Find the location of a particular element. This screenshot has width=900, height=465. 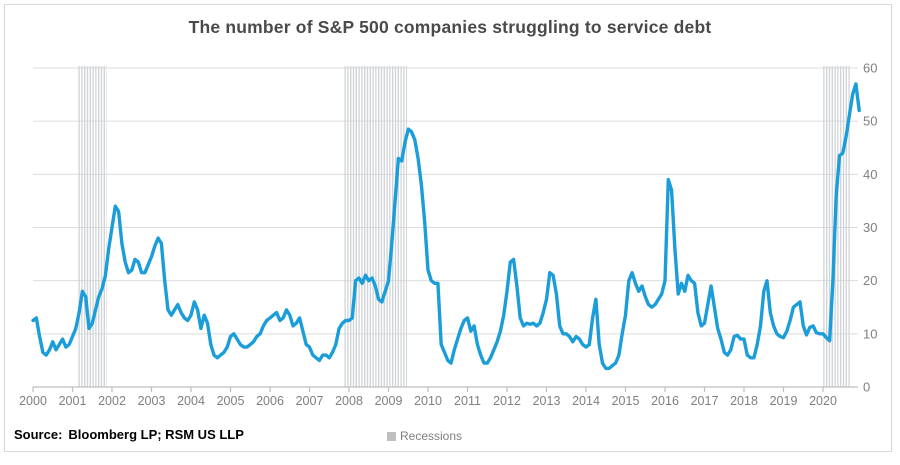

x-tick-label-2018: 2018 is located at coordinates (744, 401).